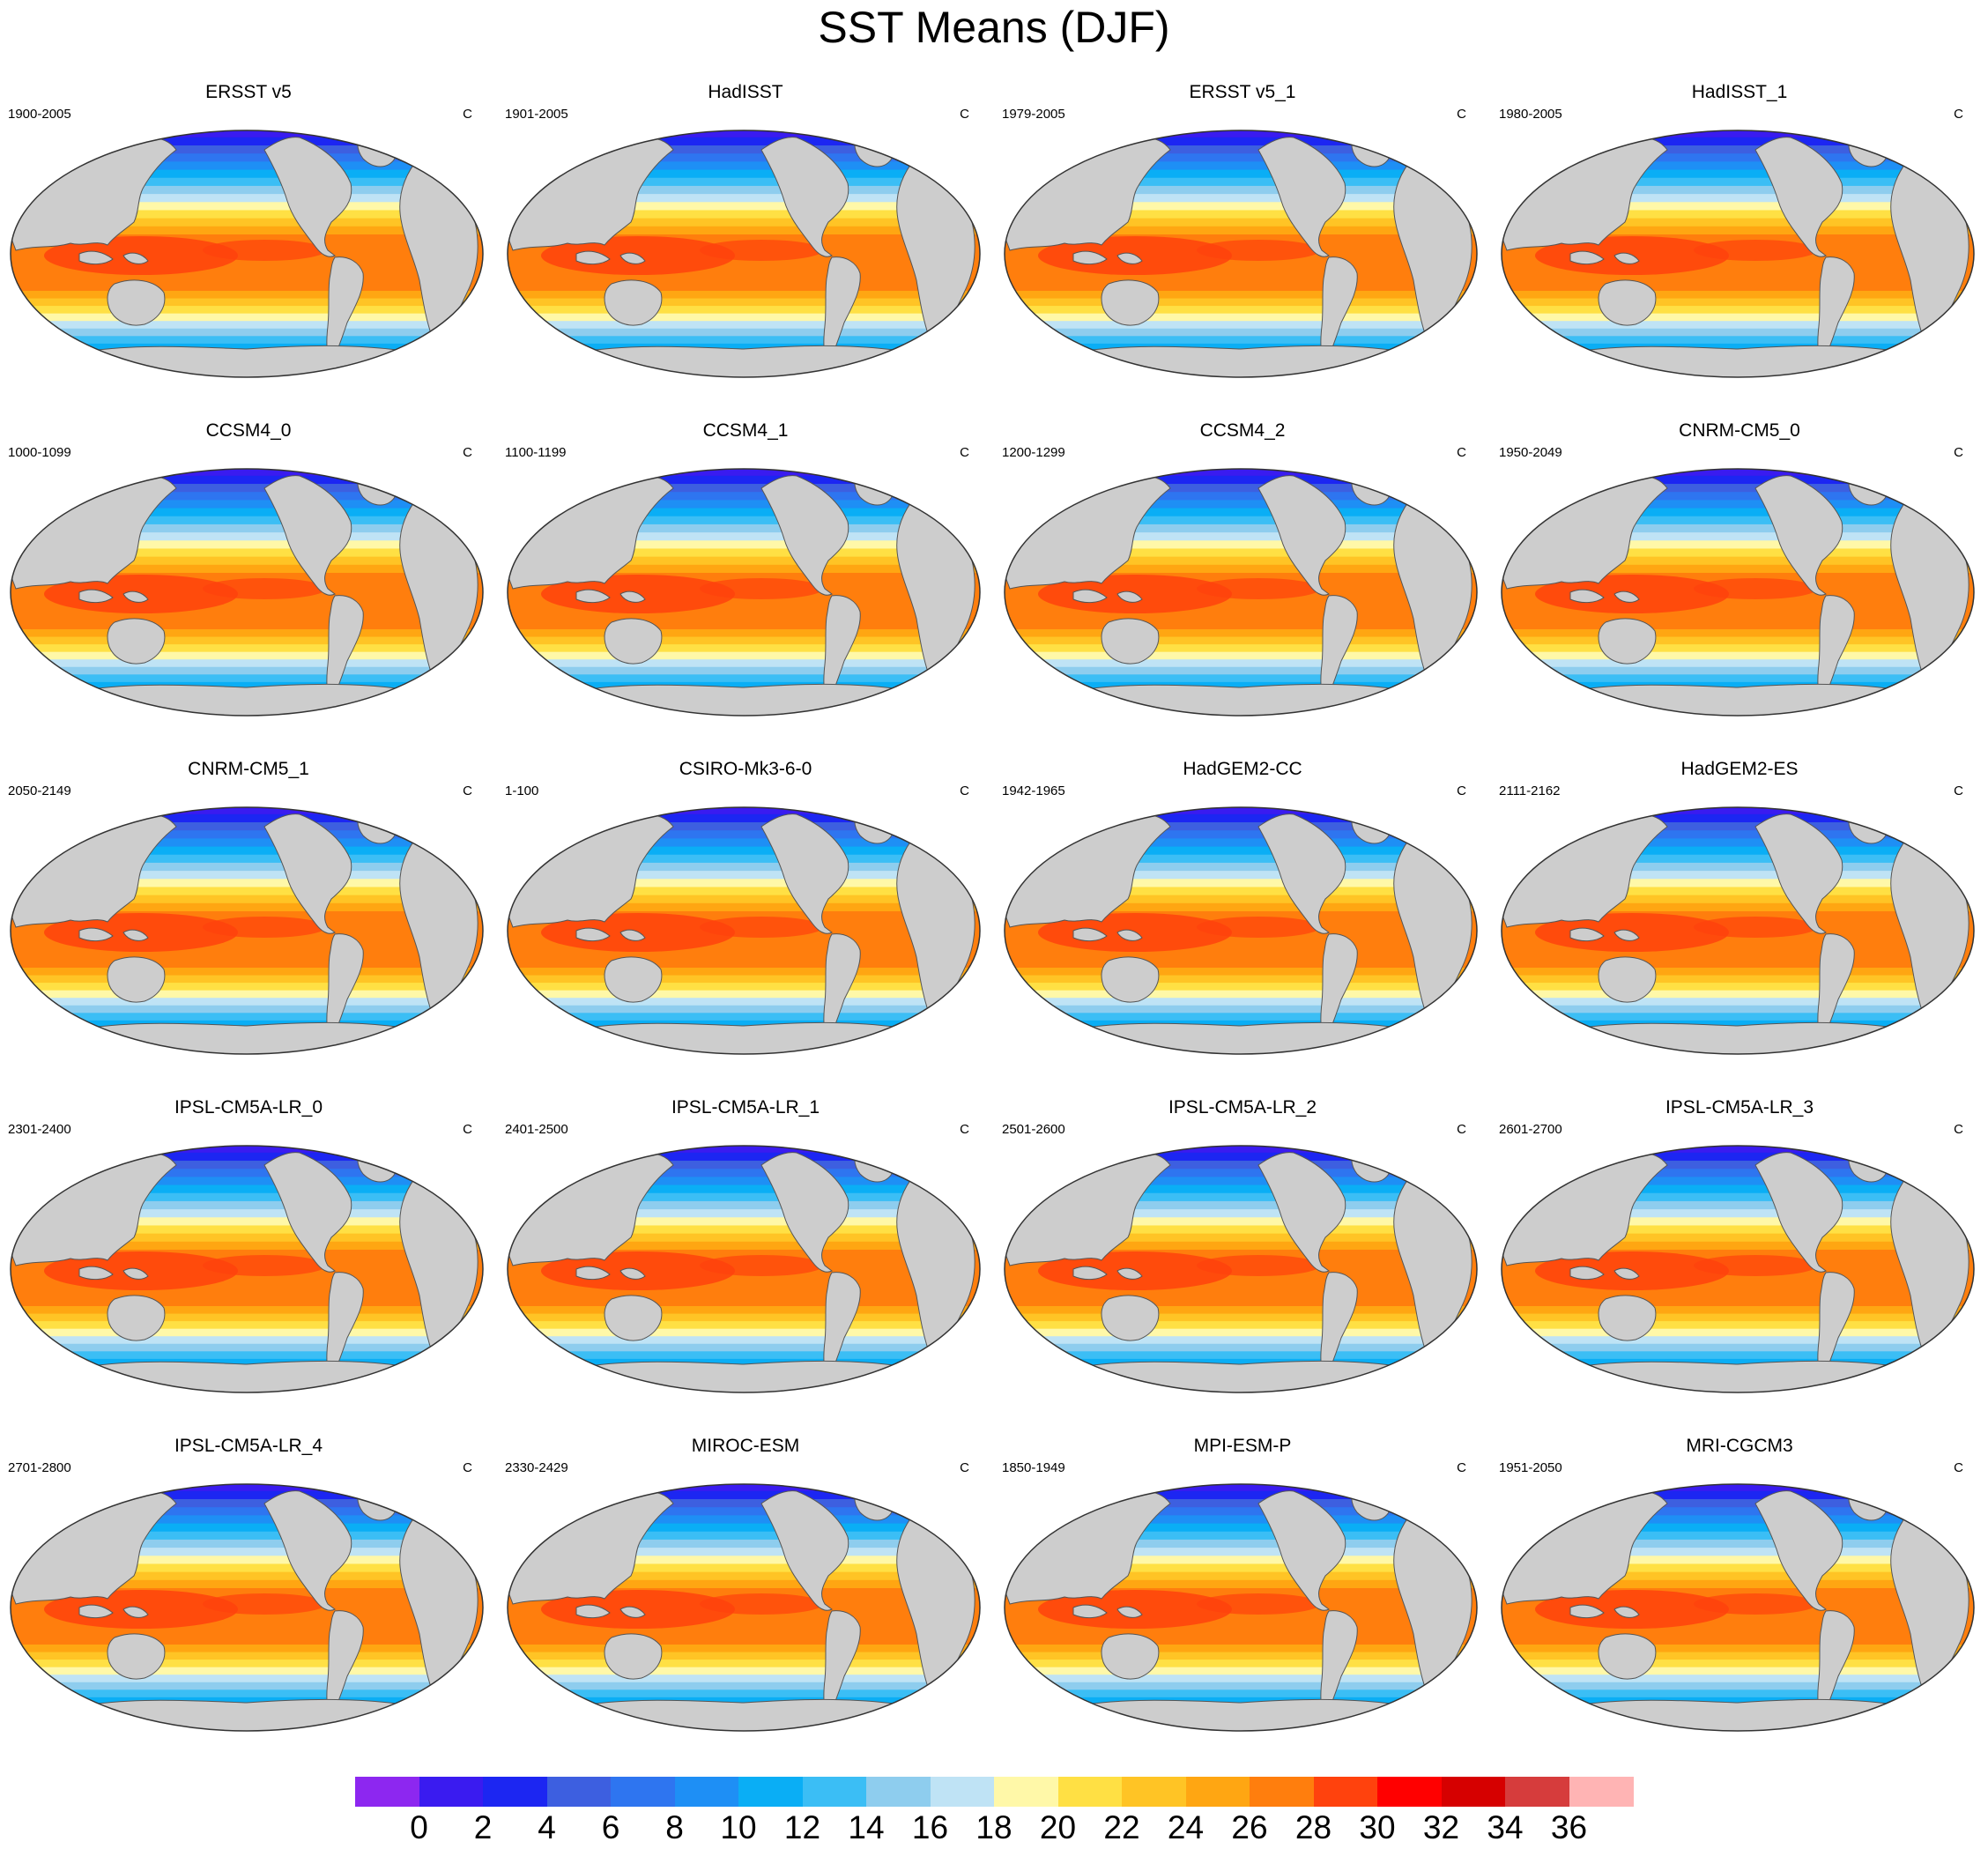 This screenshot has width=1988, height=1849. Describe the element at coordinates (1122, 1827) in the screenshot. I see `colorbar-tick-label: 22` at that location.